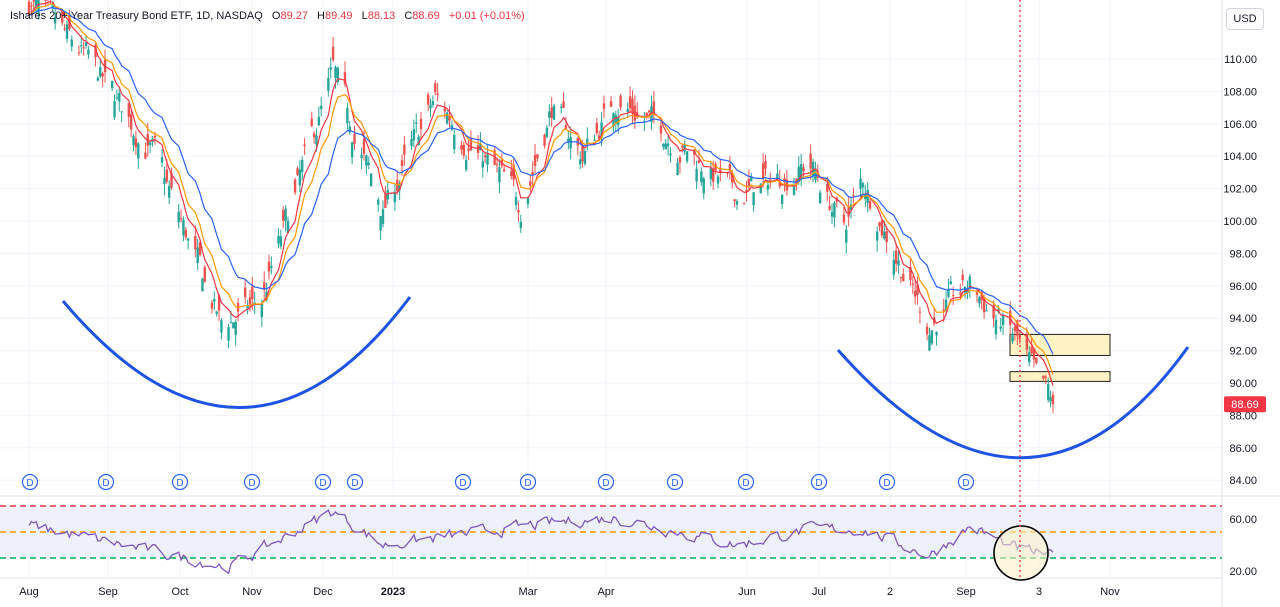 Image resolution: width=1280 pixels, height=607 pixels. Describe the element at coordinates (1013, 403) in the screenshot. I see `rounded-bottom-arc-2023` at that location.